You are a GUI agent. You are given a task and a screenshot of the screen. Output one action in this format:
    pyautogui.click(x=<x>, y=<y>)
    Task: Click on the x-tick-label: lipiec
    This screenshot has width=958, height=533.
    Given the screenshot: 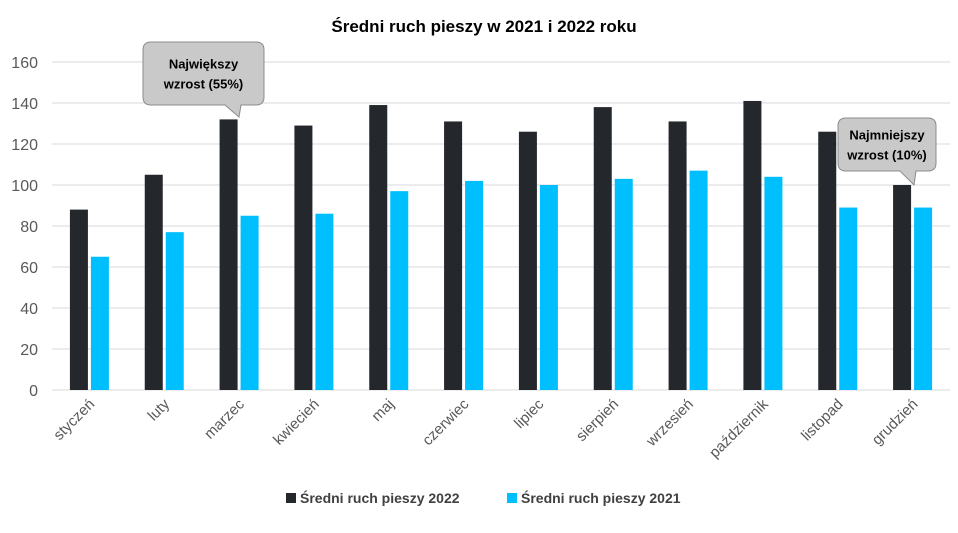 What is the action you would take?
    pyautogui.click(x=529, y=413)
    